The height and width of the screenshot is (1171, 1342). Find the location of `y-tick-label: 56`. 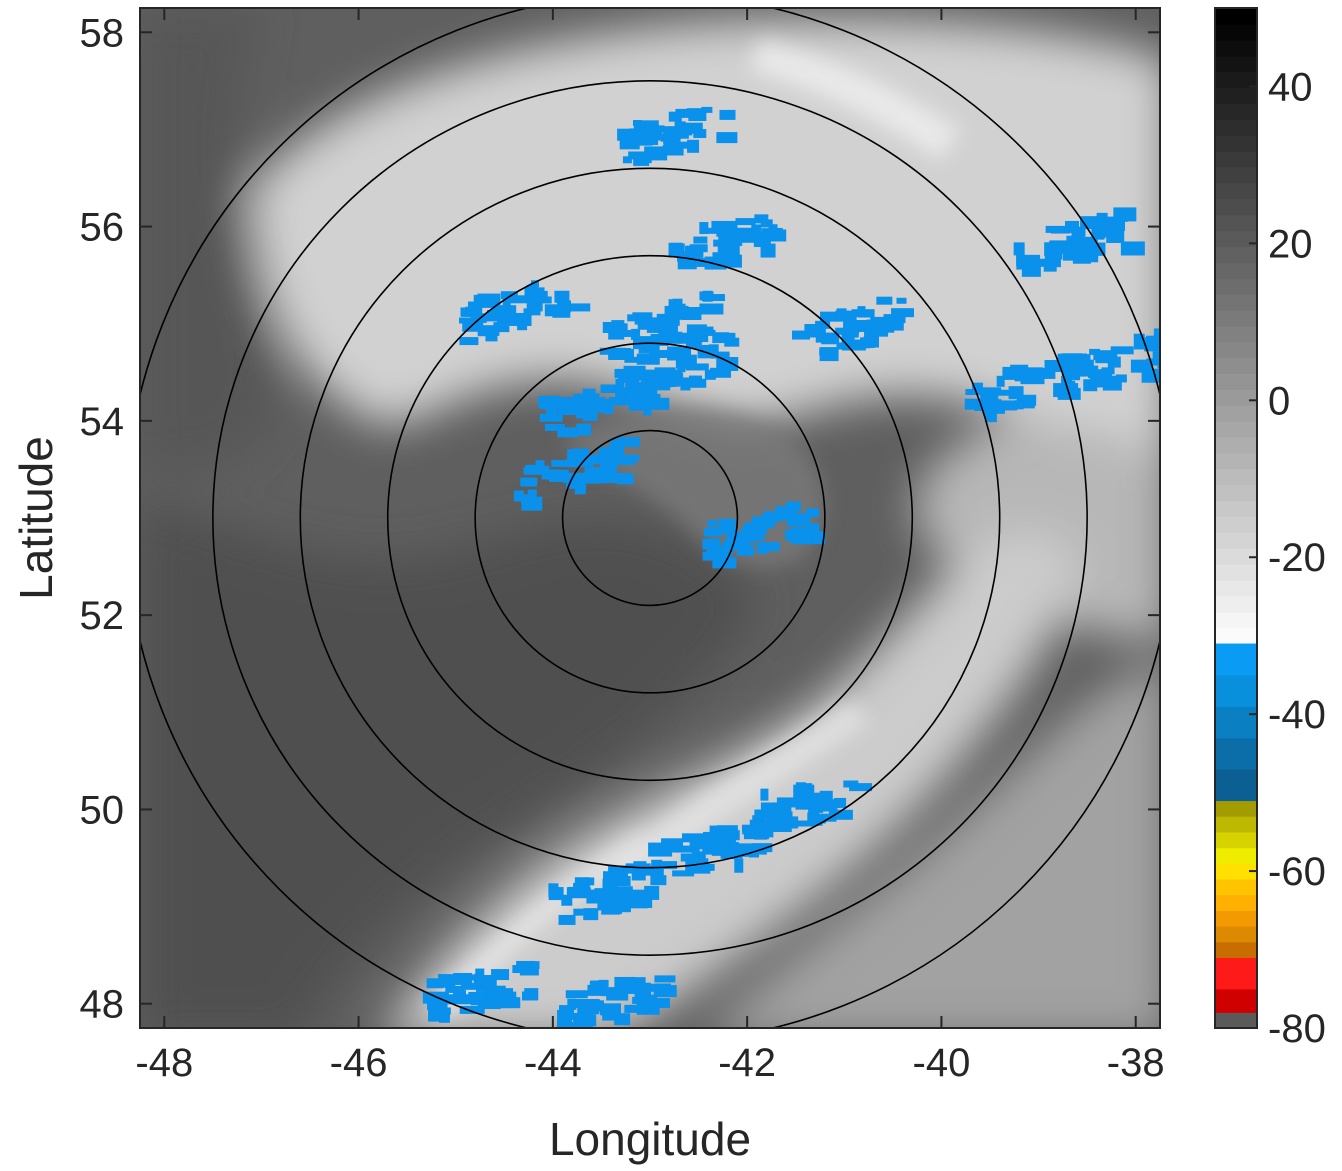

y-tick-label: 56 is located at coordinates (102, 228).